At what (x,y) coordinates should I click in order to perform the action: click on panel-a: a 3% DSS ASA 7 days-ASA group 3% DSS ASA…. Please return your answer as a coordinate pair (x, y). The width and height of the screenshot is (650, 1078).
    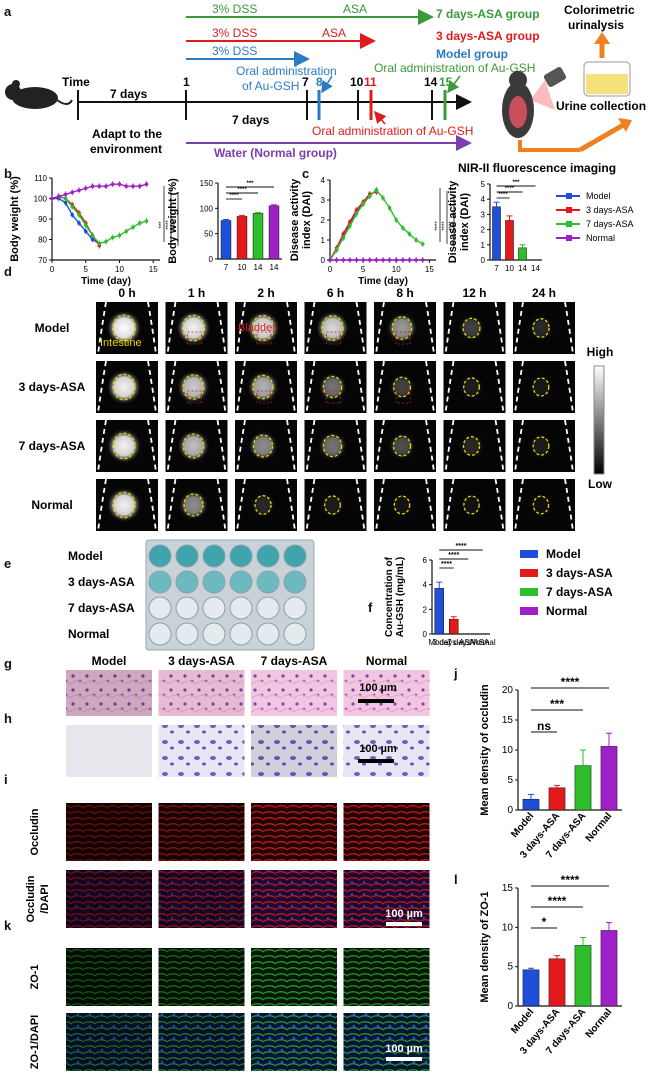
    Looking at the image, I should click on (325, 81).